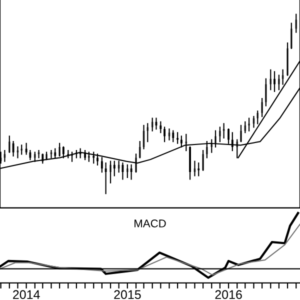 This screenshot has height=300, width=300. I want to click on x-tick-label: 2016, so click(228, 295).